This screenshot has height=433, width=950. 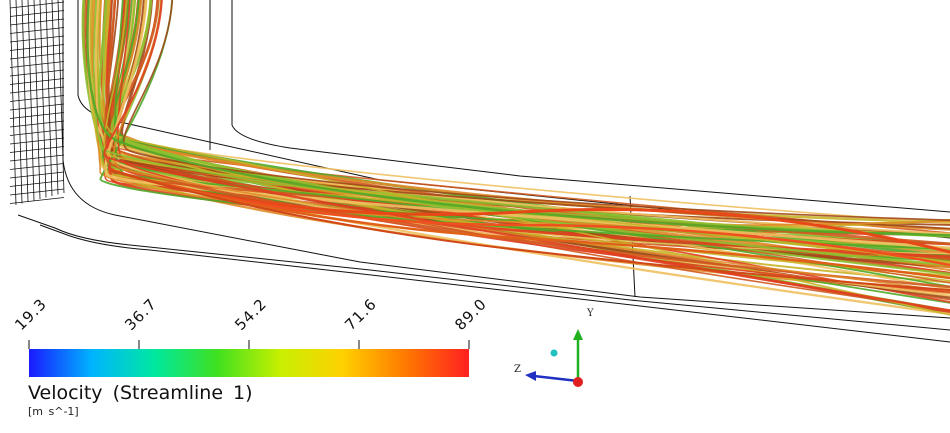 I want to click on colorbar, so click(x=249, y=363).